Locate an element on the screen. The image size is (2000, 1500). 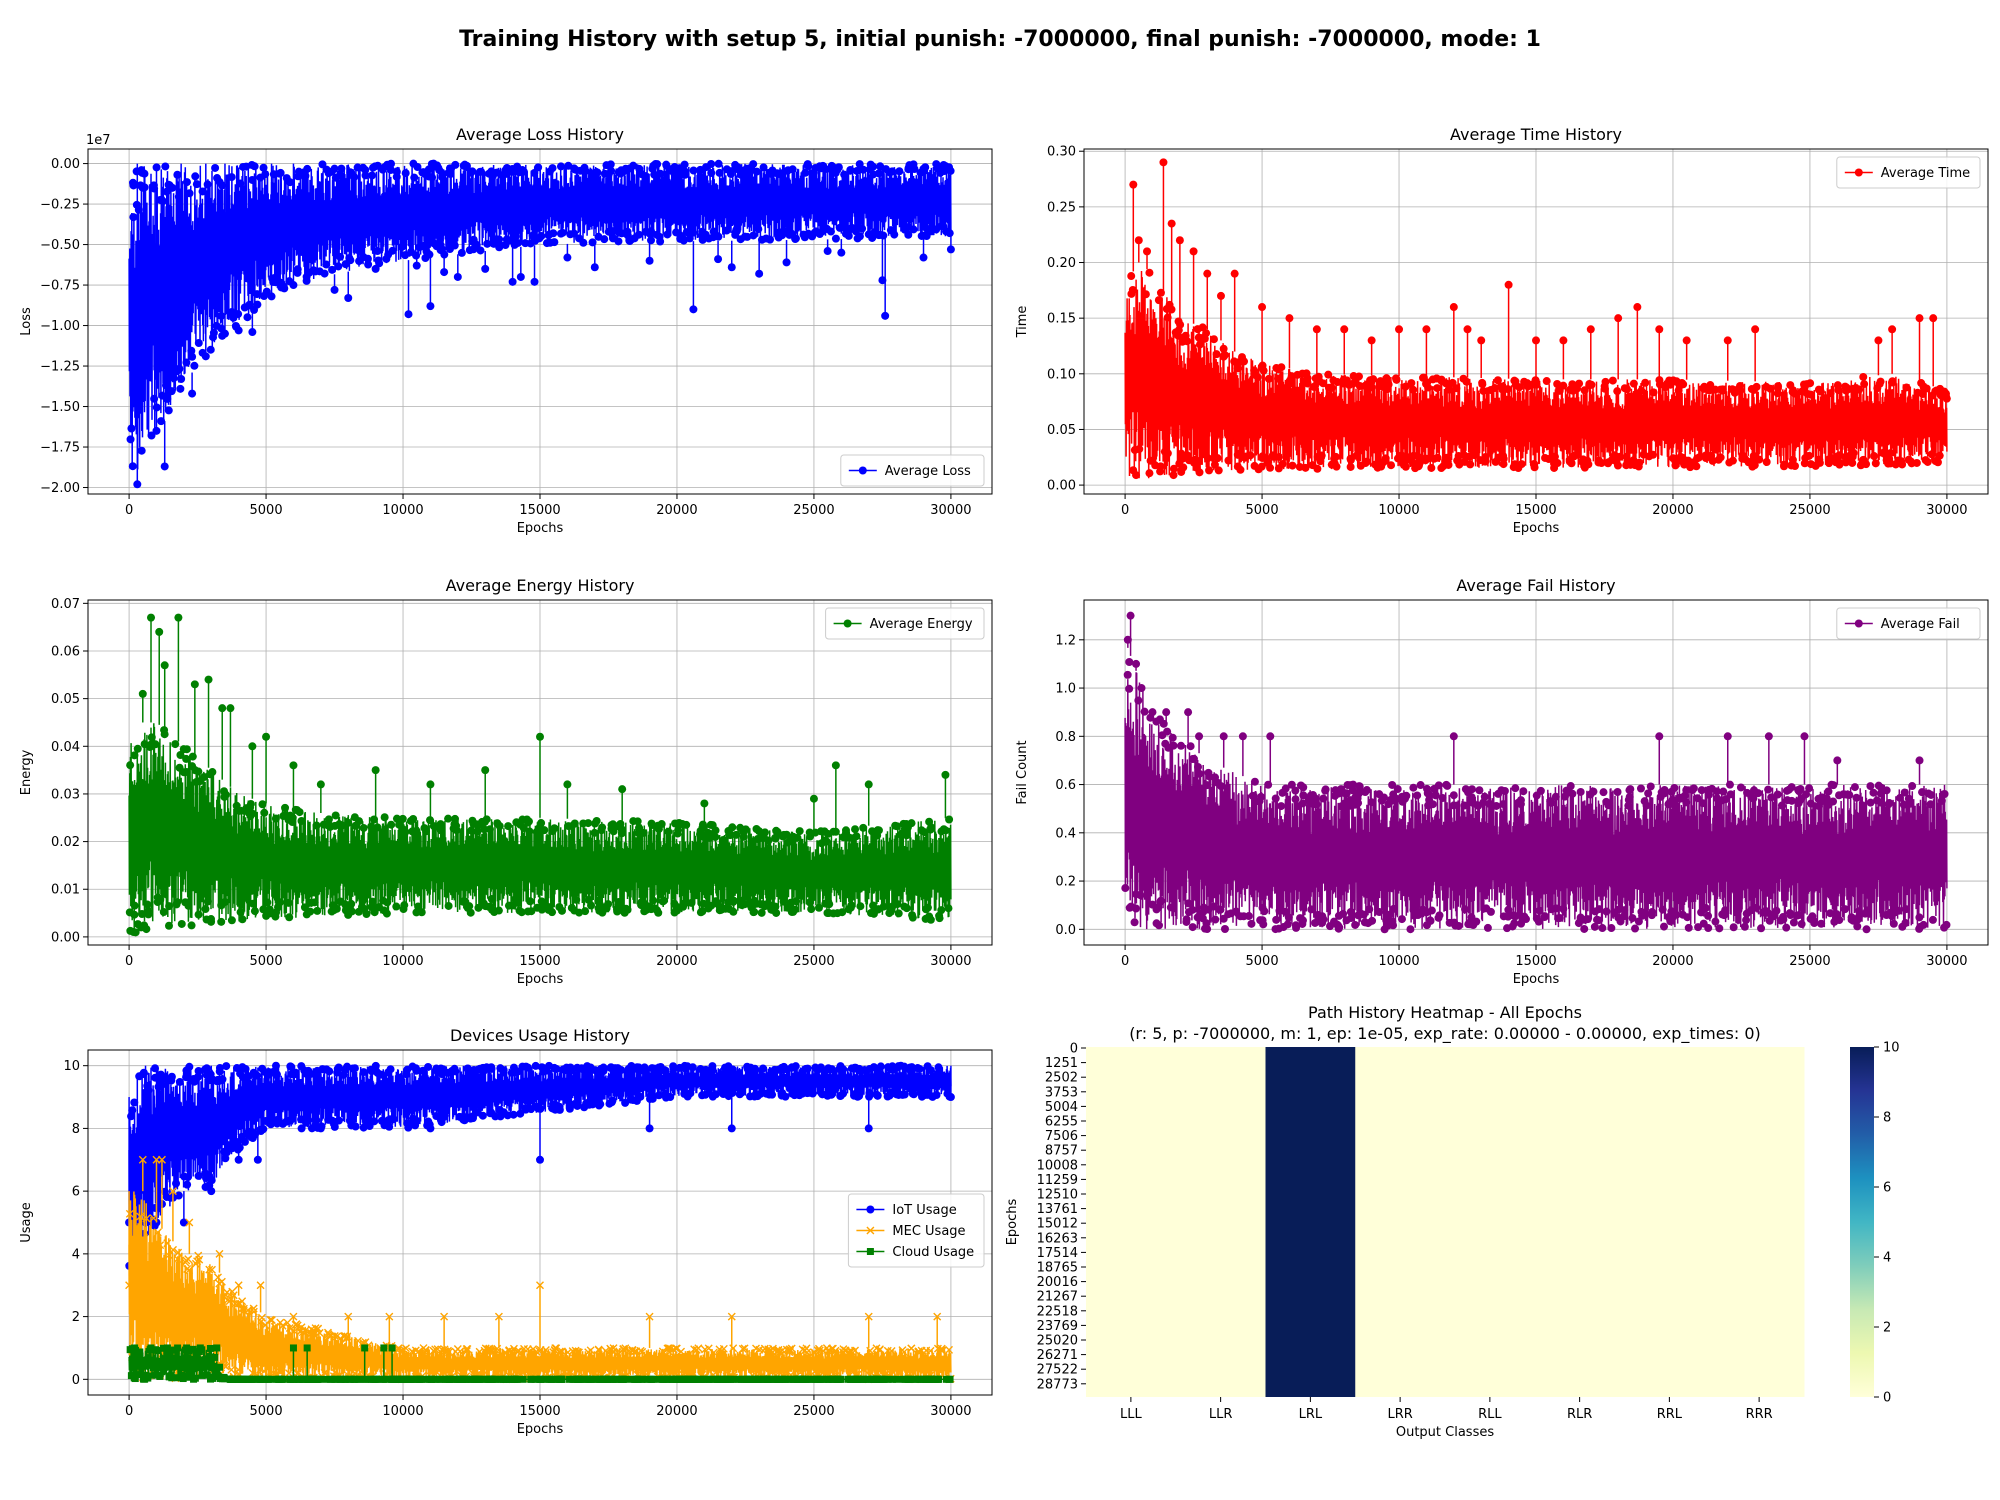
y-tick-label: 8757 is located at coordinates (1061, 1151).